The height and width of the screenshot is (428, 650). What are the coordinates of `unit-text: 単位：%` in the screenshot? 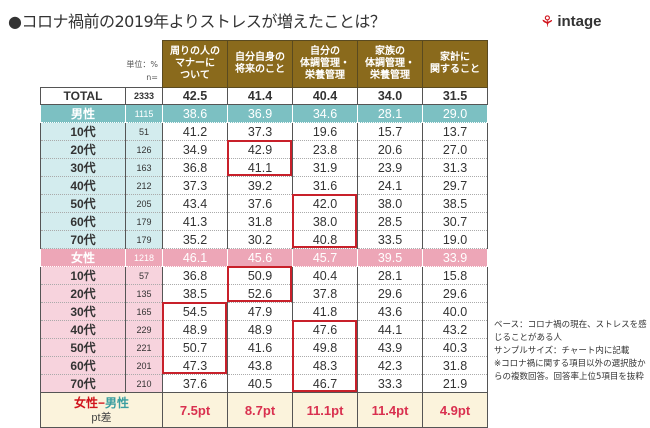 It's located at (142, 64).